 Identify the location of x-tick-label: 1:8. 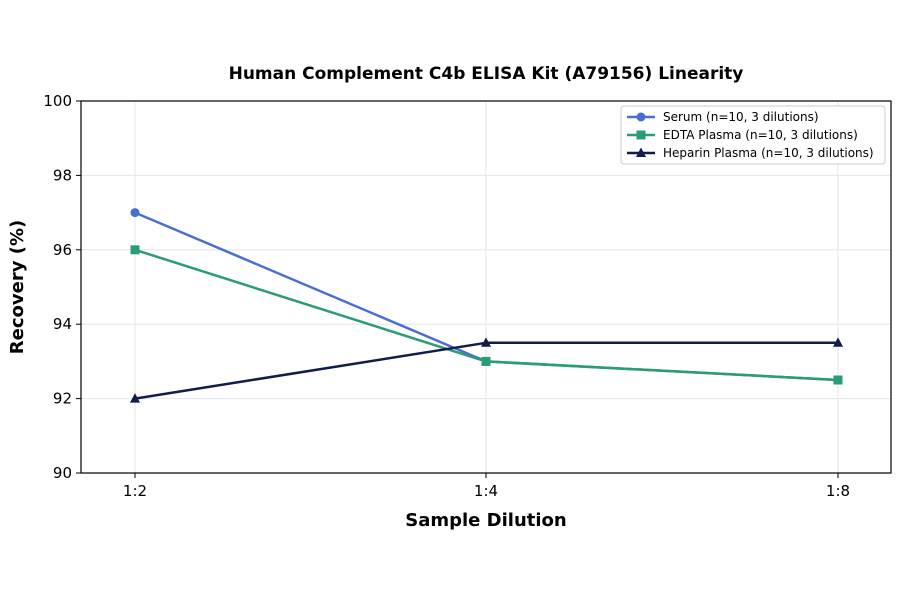
(838, 491).